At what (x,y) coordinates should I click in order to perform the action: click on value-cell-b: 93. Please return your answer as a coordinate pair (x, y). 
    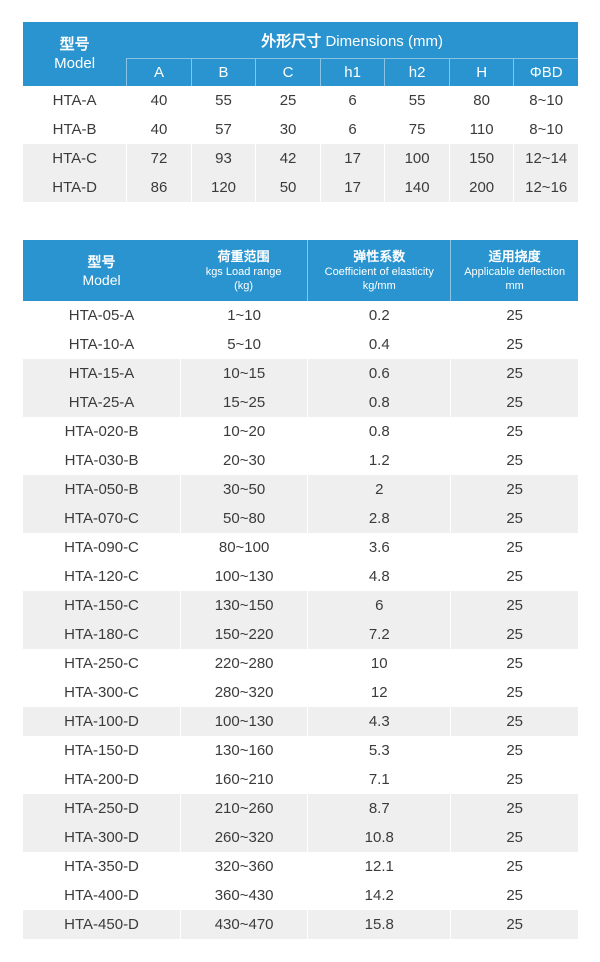
    Looking at the image, I should click on (223, 158).